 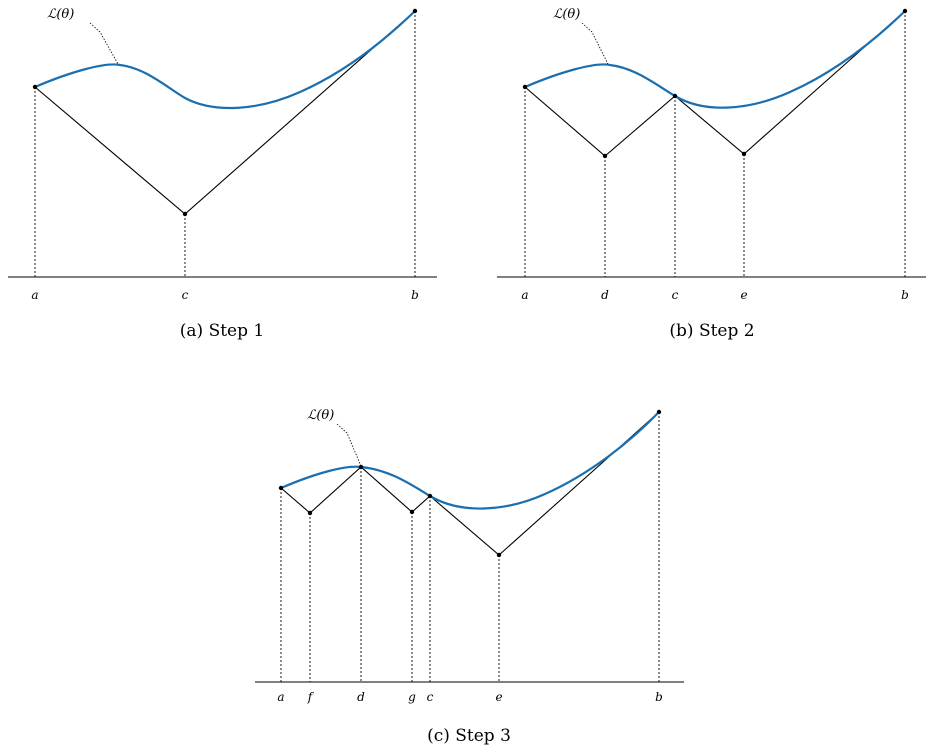 I want to click on point-g, so click(x=412, y=512).